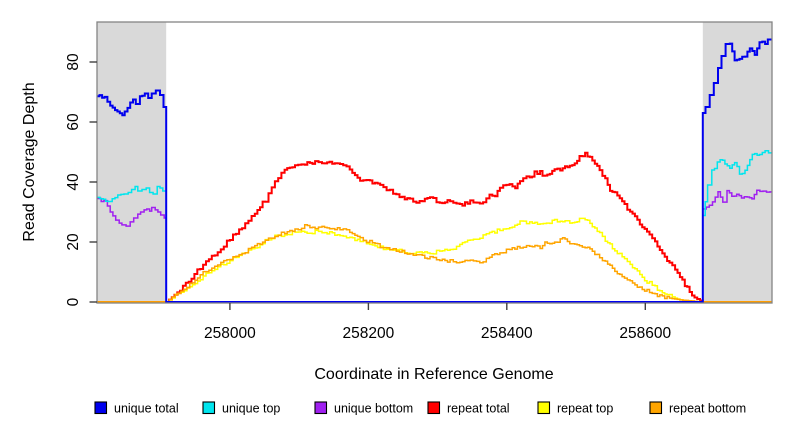  Describe the element at coordinates (73, 242) in the screenshot. I see `y-tick-label: 20` at that location.